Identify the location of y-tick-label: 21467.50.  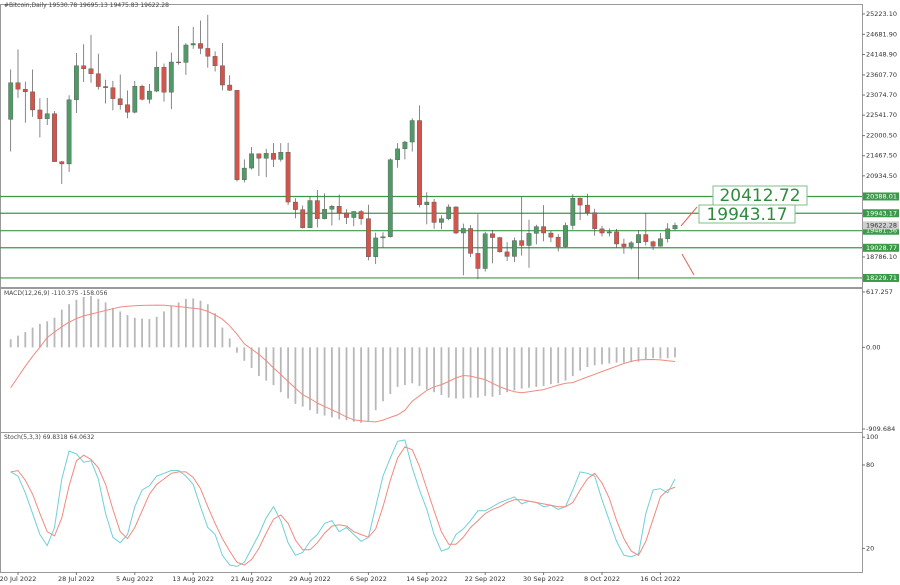
(881, 156).